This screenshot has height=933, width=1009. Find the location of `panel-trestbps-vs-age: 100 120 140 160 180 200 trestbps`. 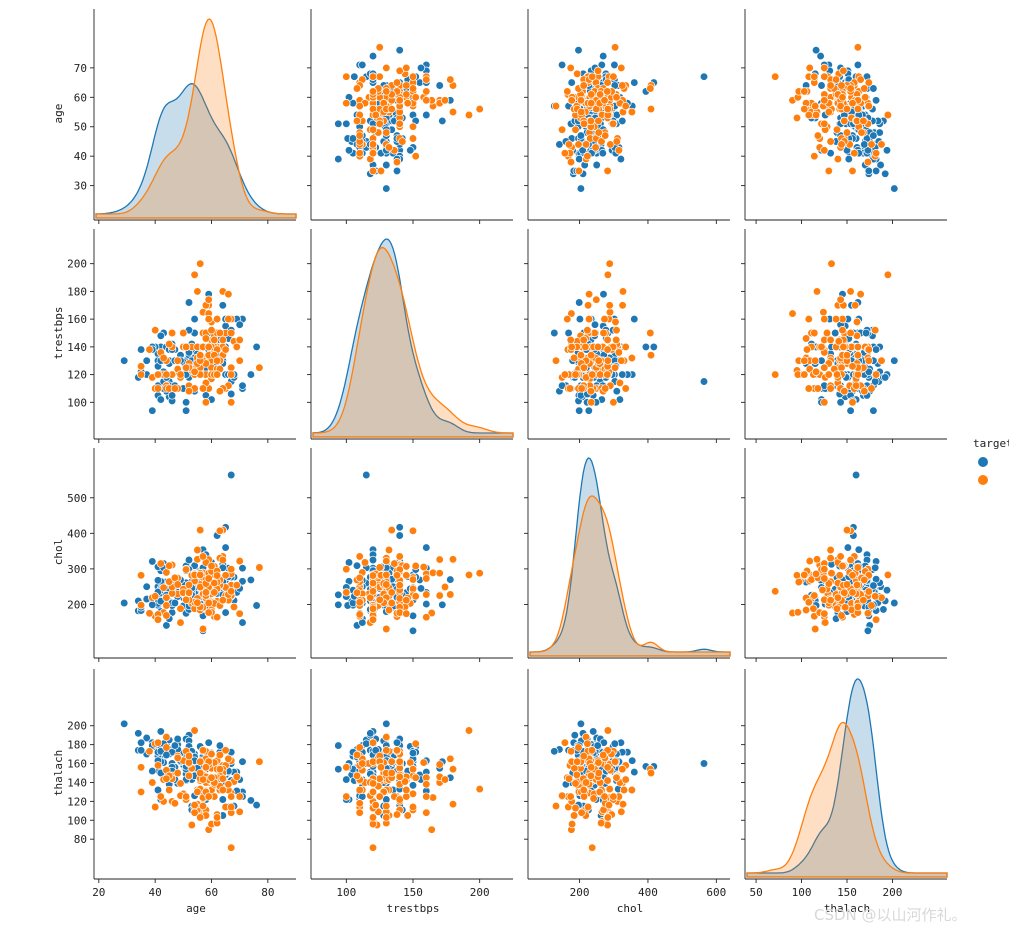

panel-trestbps-vs-age: 100 120 140 160 180 200 trestbps is located at coordinates (174, 336).